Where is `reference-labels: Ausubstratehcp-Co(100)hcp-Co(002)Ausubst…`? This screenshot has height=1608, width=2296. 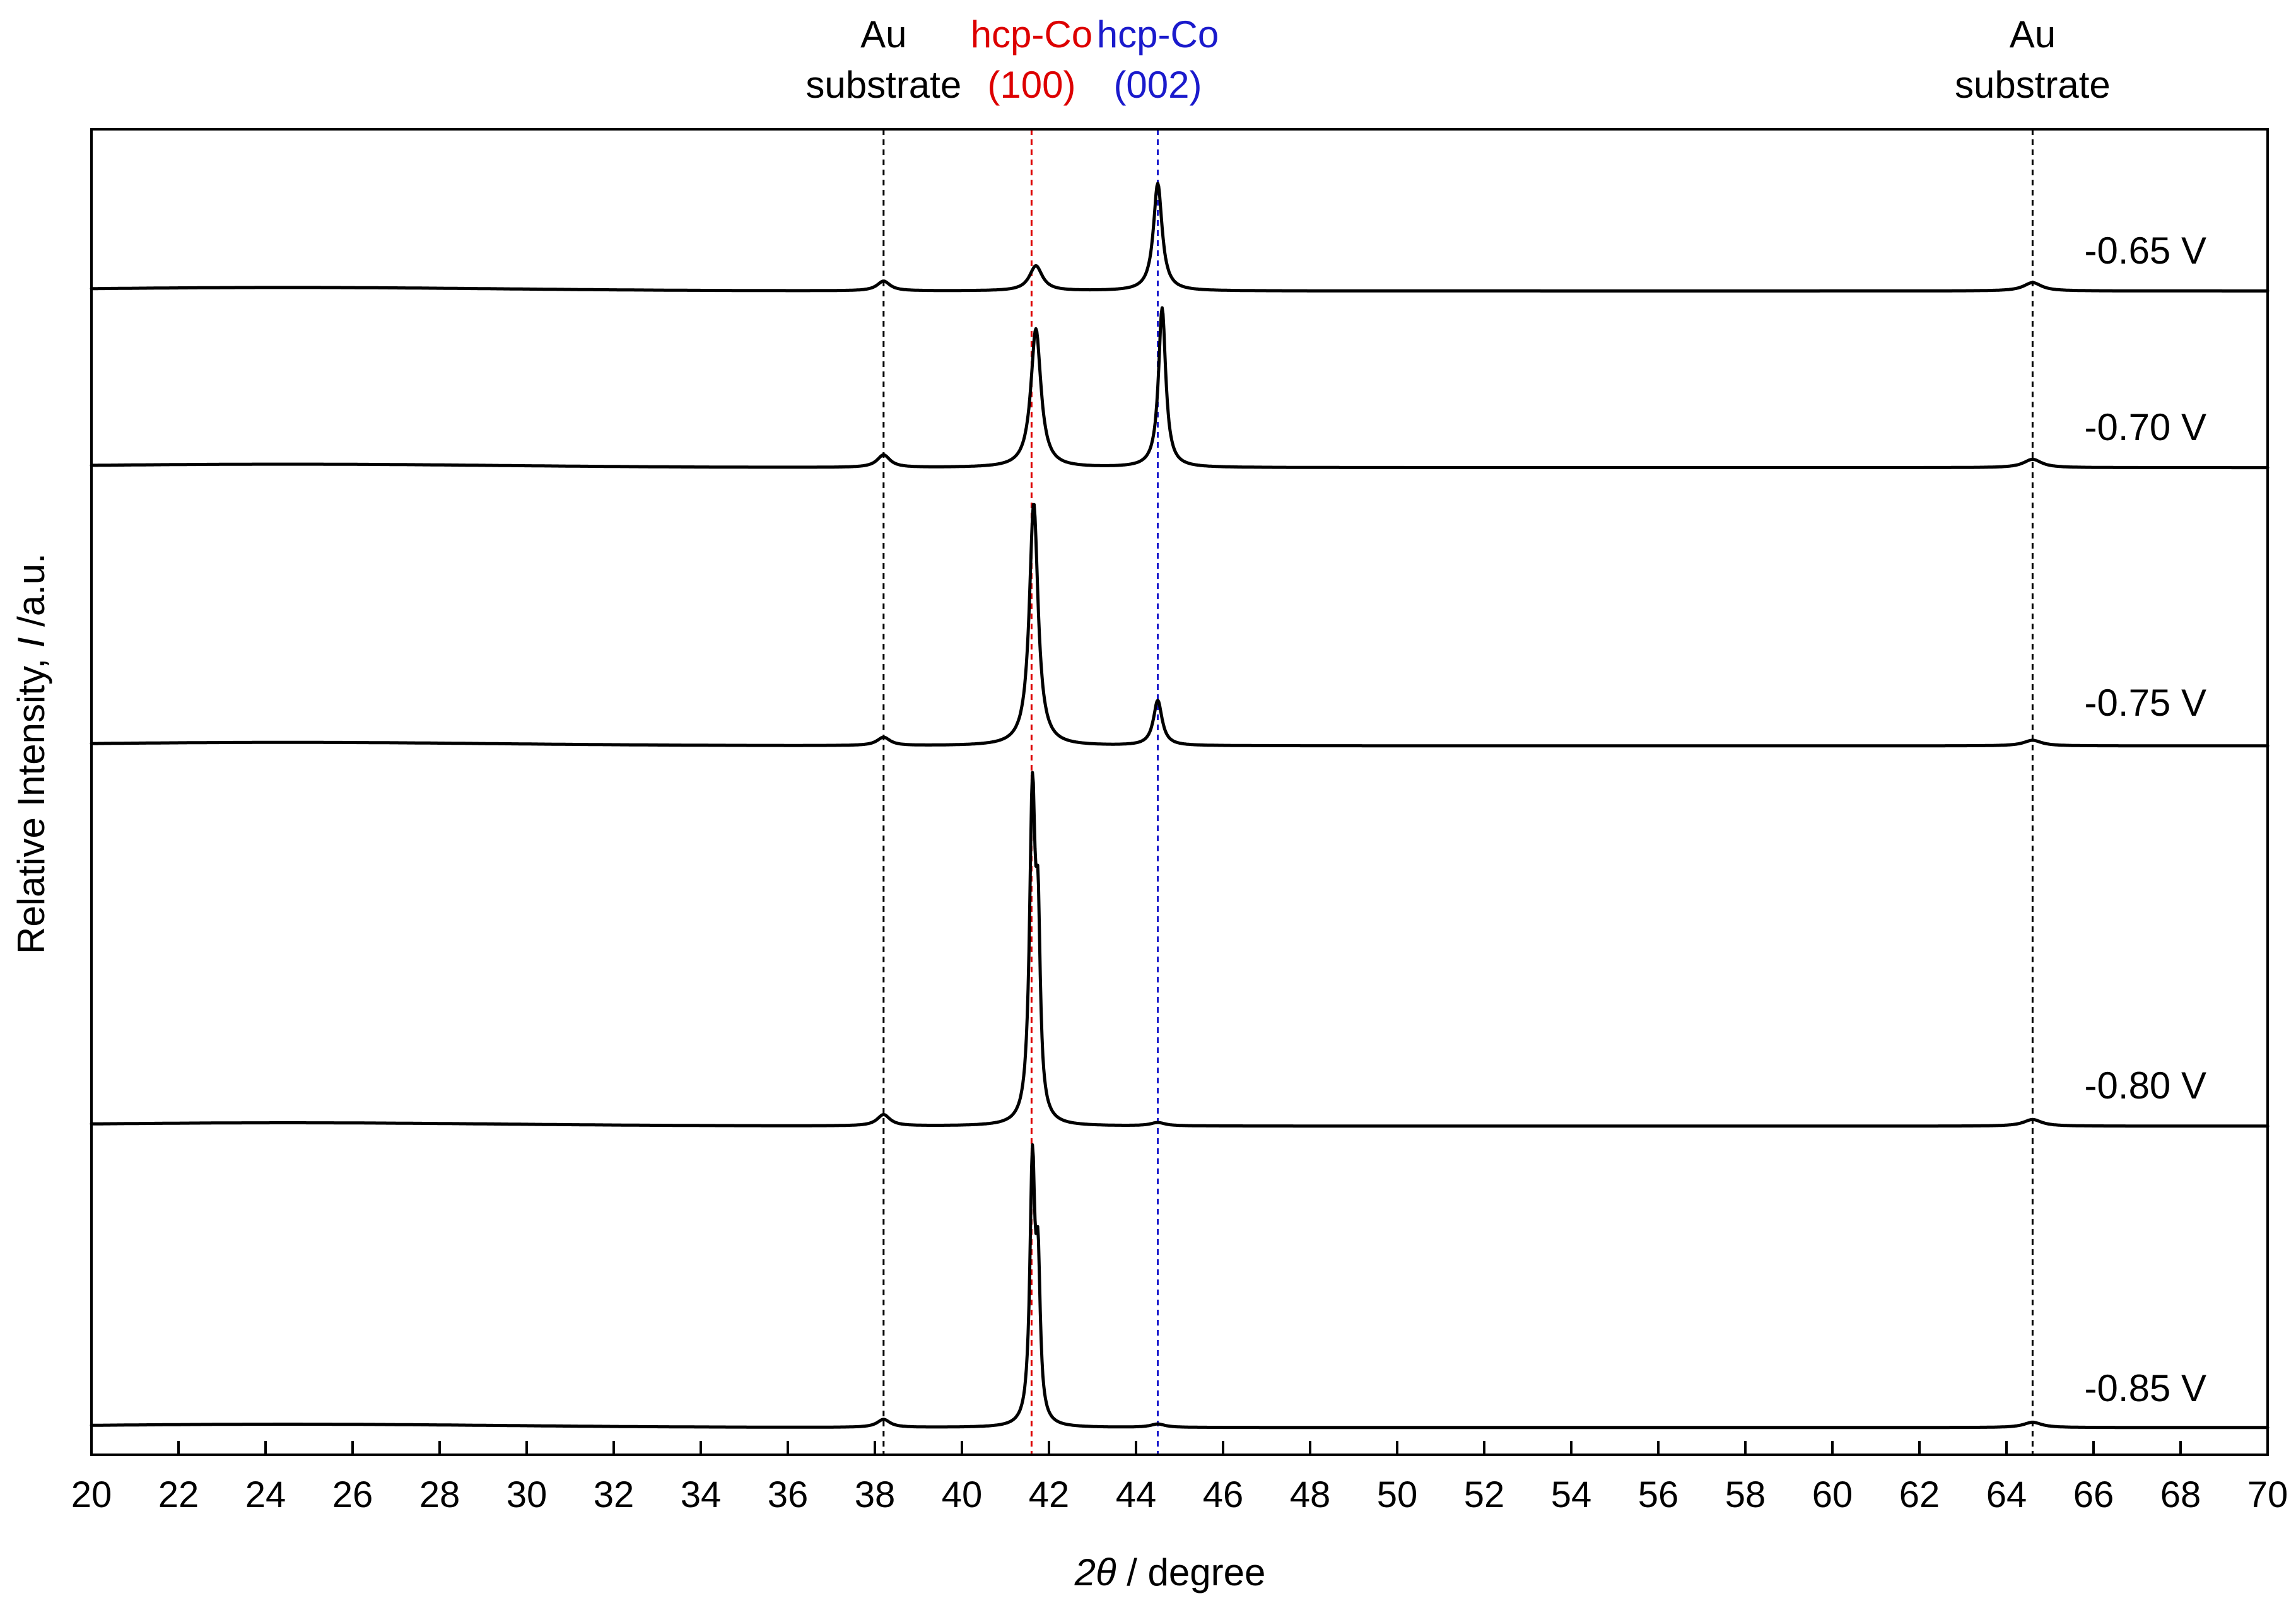 reference-labels: Ausubstratehcp-Co(100)hcp-Co(002)Ausubst… is located at coordinates (1458, 60).